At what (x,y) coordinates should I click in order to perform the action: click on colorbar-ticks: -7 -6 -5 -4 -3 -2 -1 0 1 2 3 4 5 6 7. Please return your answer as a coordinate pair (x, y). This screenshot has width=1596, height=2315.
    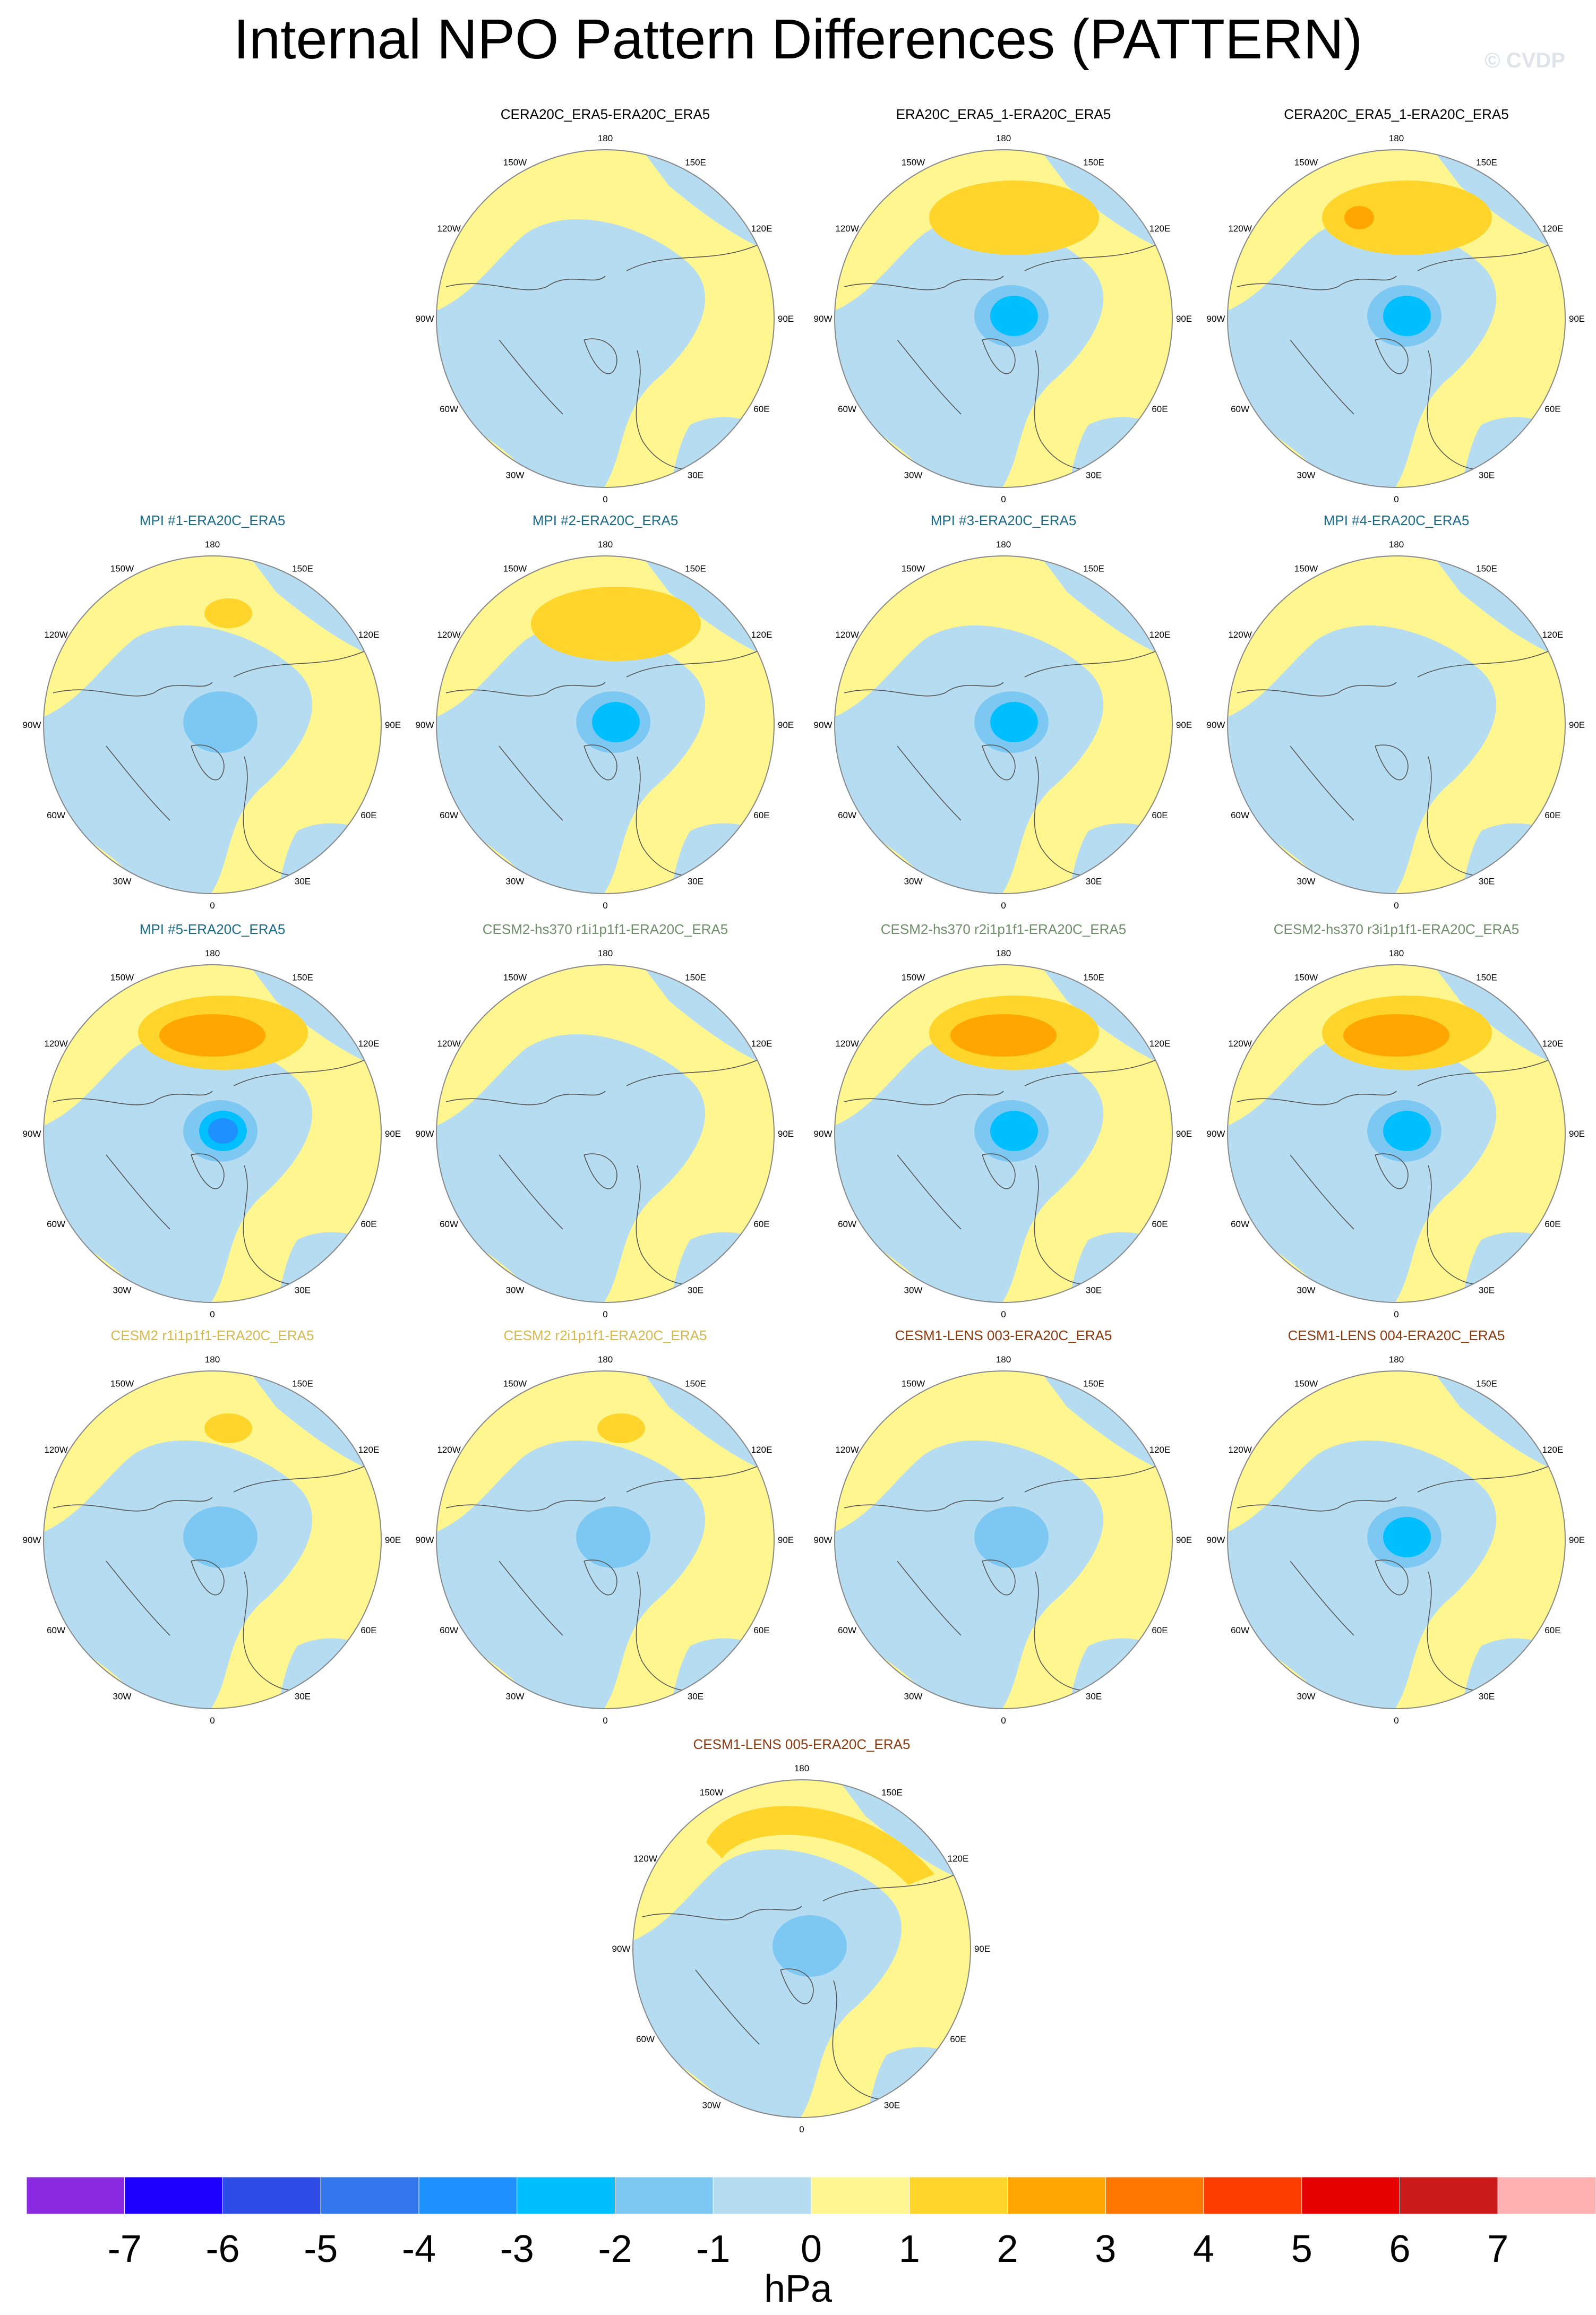
    Looking at the image, I should click on (798, 2248).